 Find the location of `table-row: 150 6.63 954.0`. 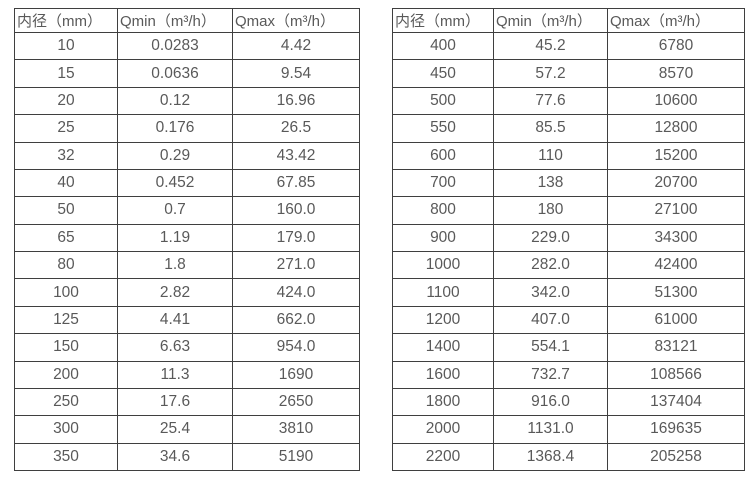

table-row: 150 6.63 954.0 is located at coordinates (187, 347).